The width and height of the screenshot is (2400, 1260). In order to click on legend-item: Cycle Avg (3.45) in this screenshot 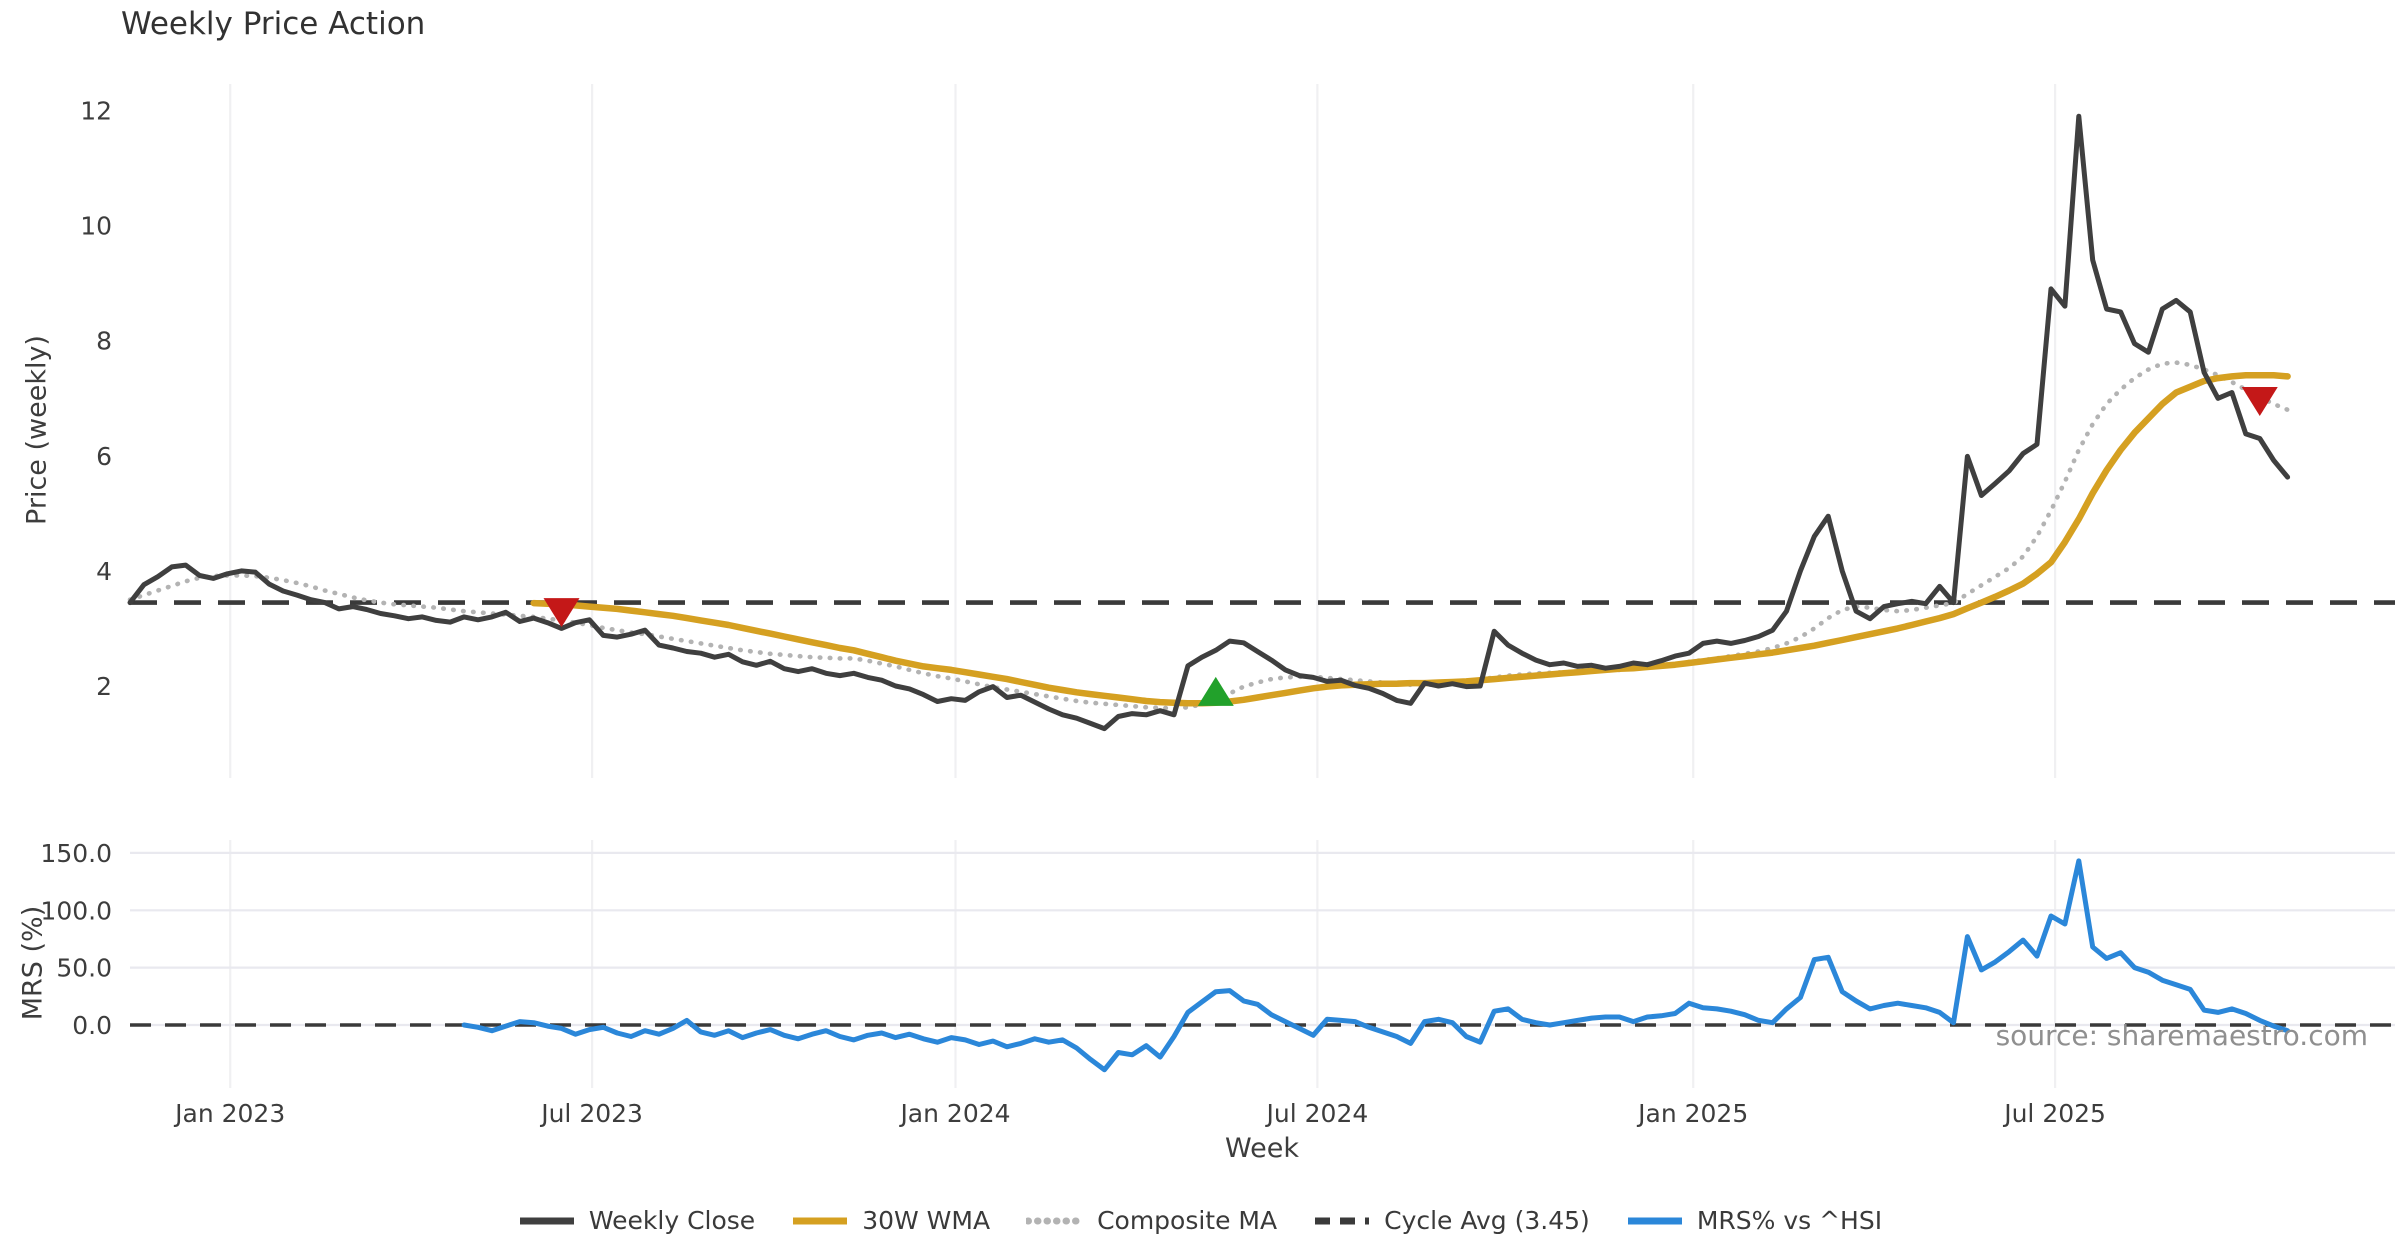, I will do `click(1451, 1220)`.